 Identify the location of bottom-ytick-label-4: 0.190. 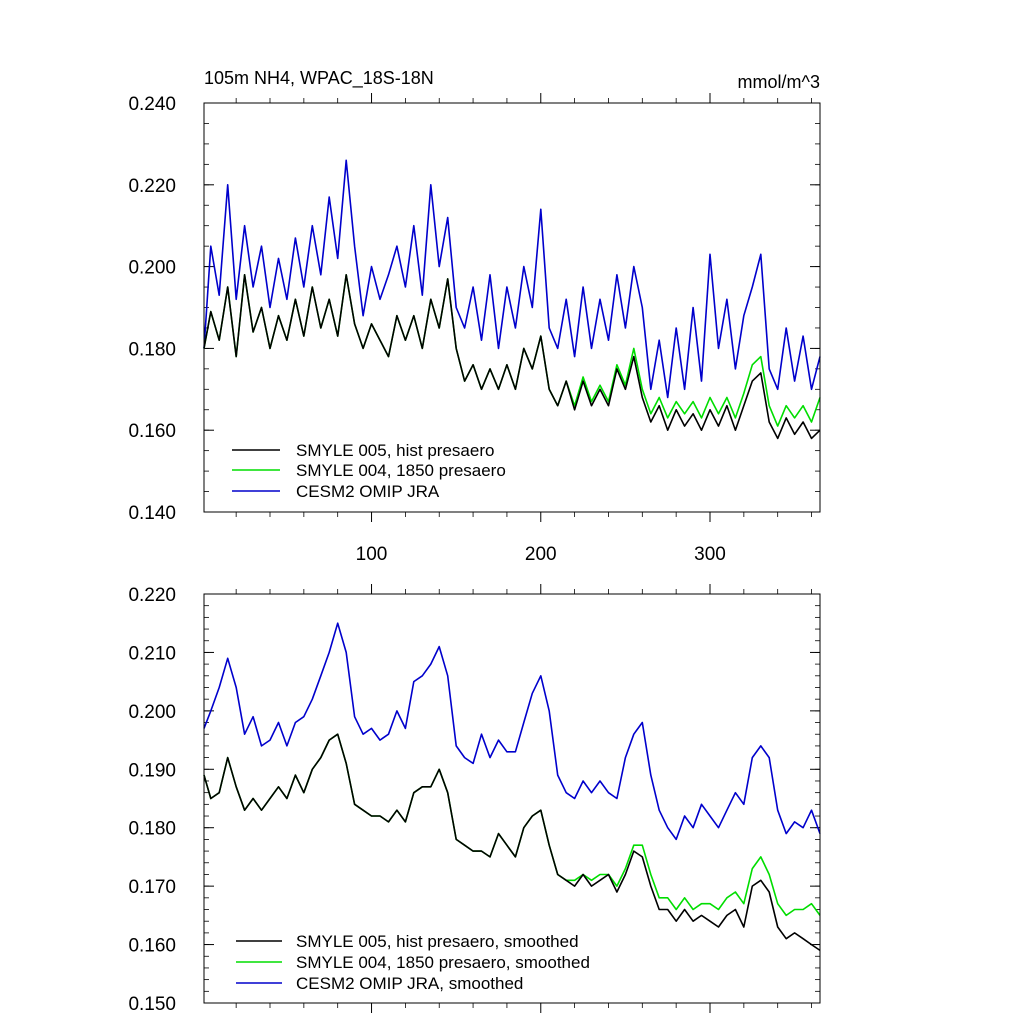
(152, 770).